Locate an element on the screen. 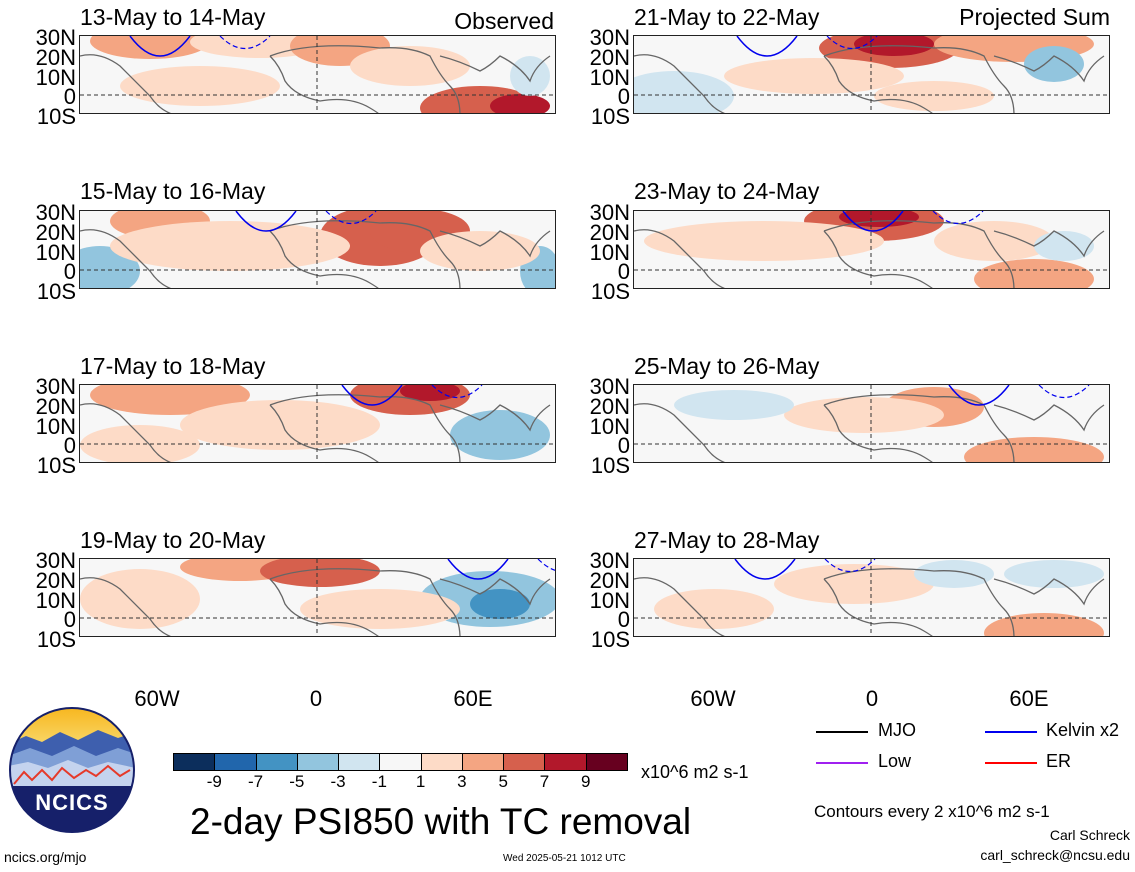  colorbar-tick-label: -5 is located at coordinates (297, 781).